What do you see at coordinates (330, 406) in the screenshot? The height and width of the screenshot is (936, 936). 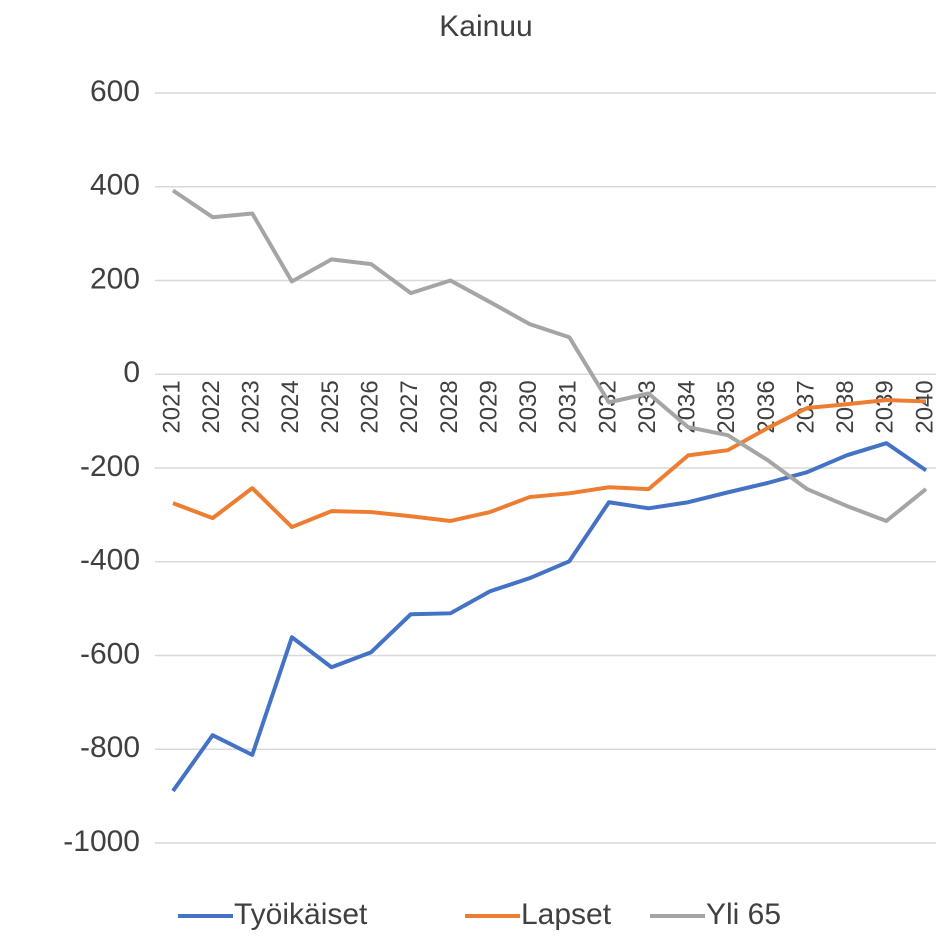 I see `x-tick-label: 2025` at bounding box center [330, 406].